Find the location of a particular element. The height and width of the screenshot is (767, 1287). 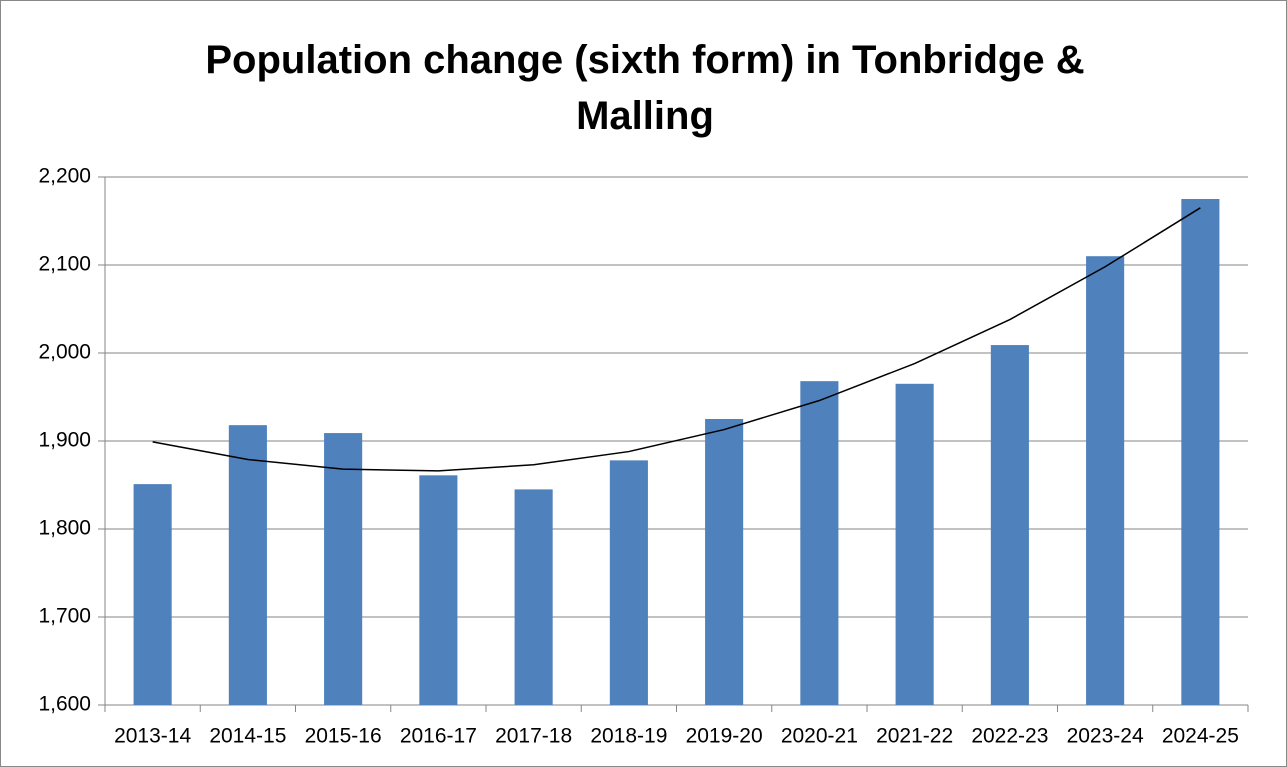

x-tick-label: 2018-19 is located at coordinates (628, 736).